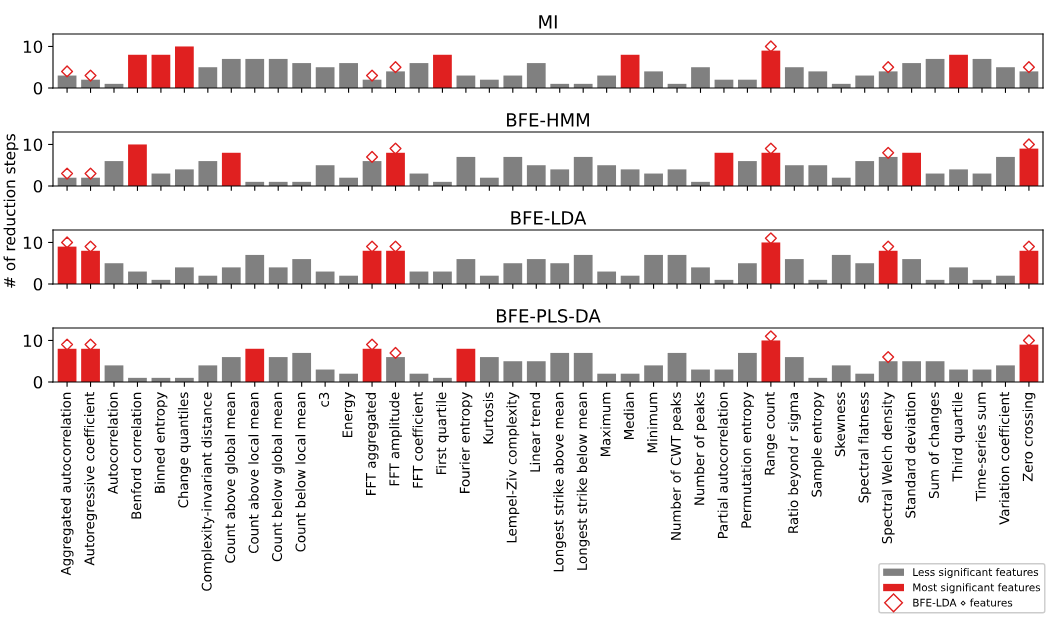 Image resolution: width=1050 pixels, height=618 pixels. Describe the element at coordinates (977, 588) in the screenshot. I see `legend-label: Most significant features` at that location.